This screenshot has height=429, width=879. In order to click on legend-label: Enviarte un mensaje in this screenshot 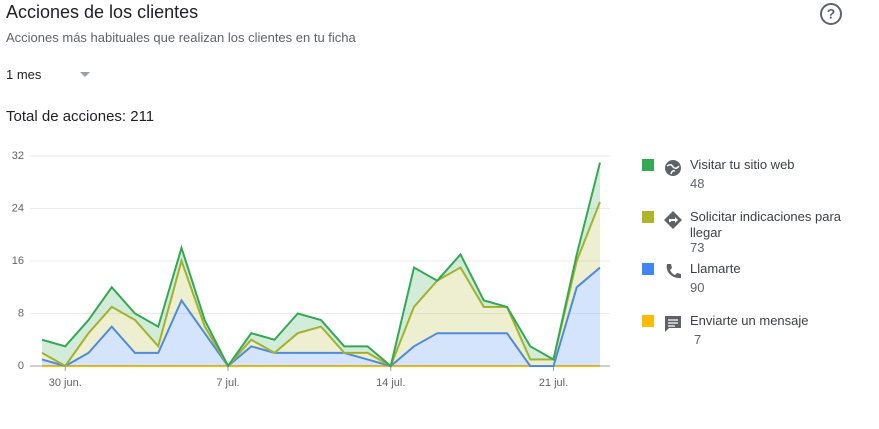, I will do `click(749, 320)`.